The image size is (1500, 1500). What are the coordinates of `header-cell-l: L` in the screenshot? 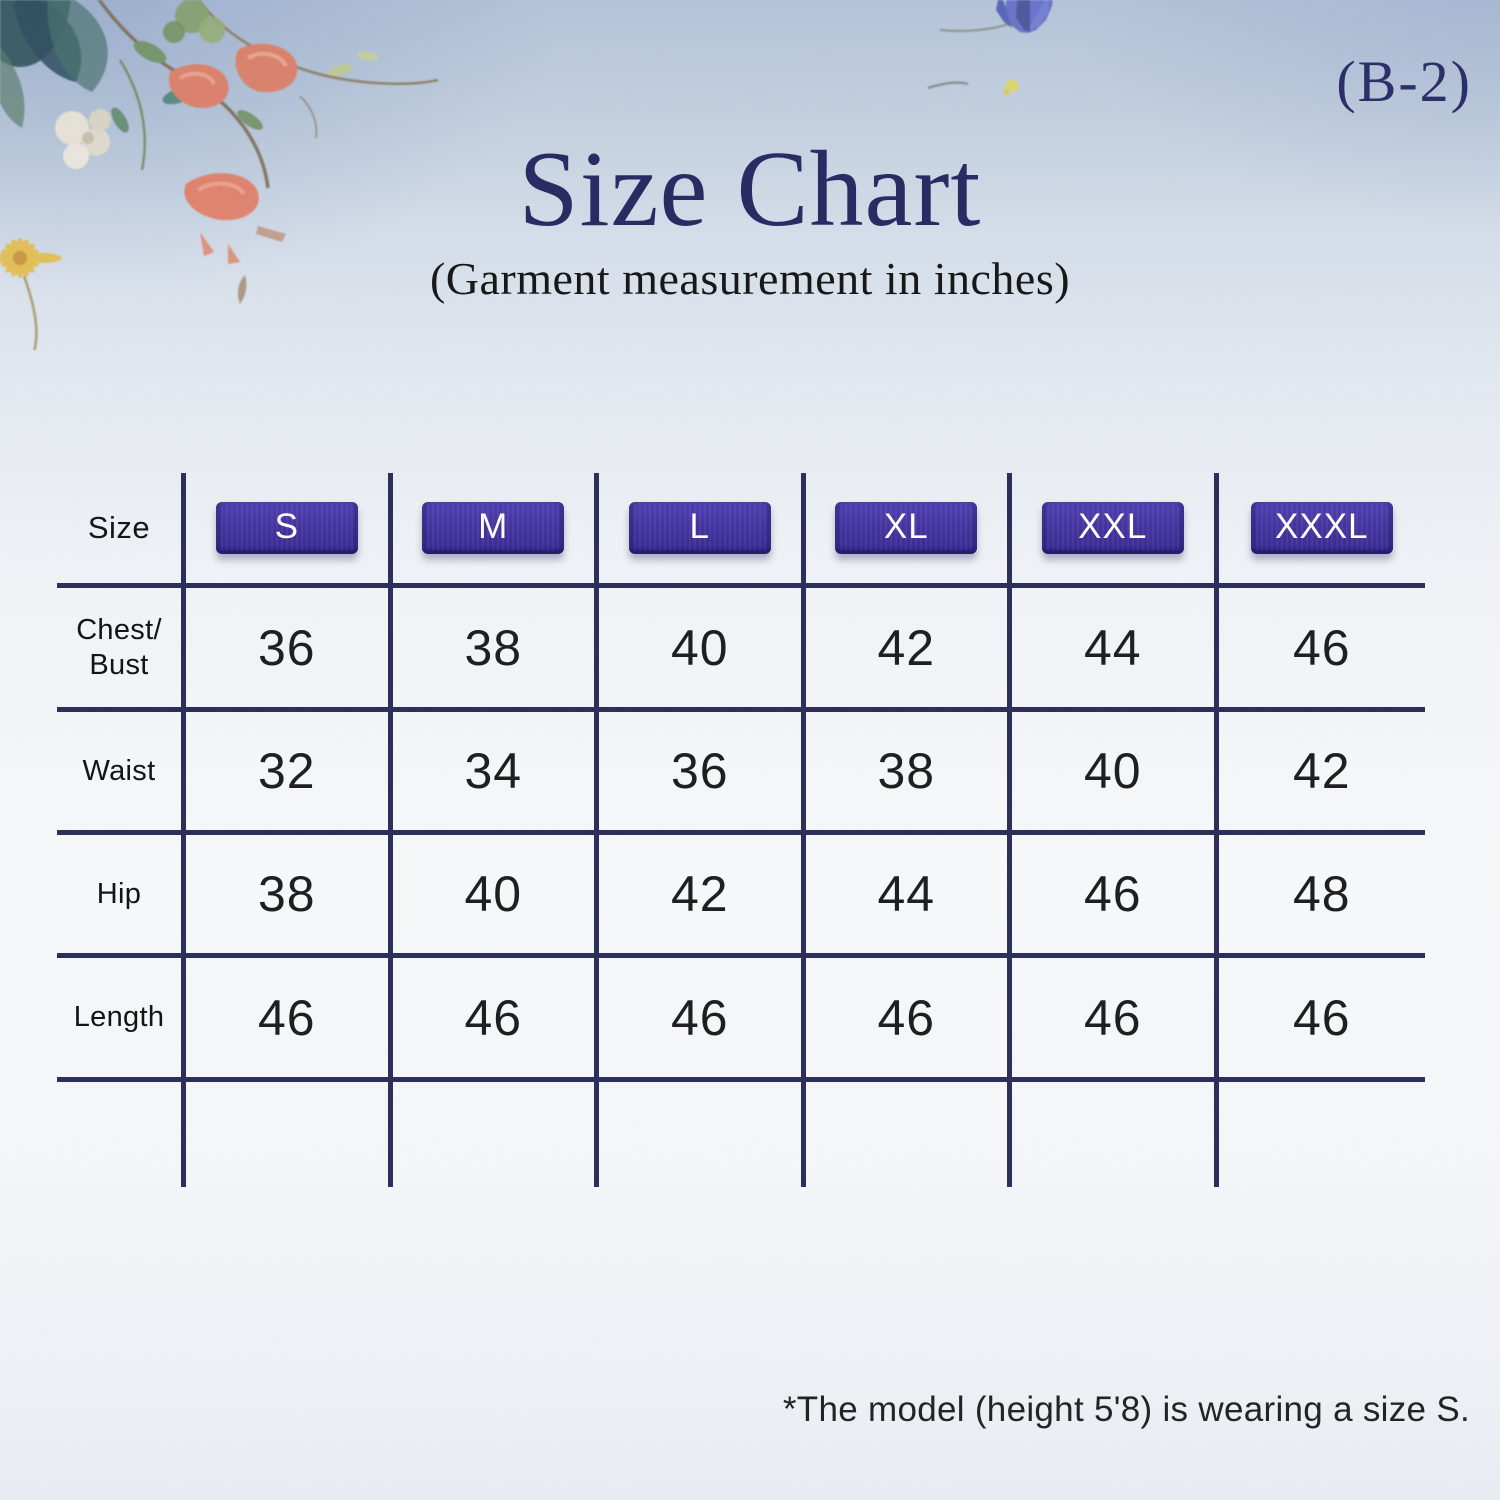 It's located at (702, 530).